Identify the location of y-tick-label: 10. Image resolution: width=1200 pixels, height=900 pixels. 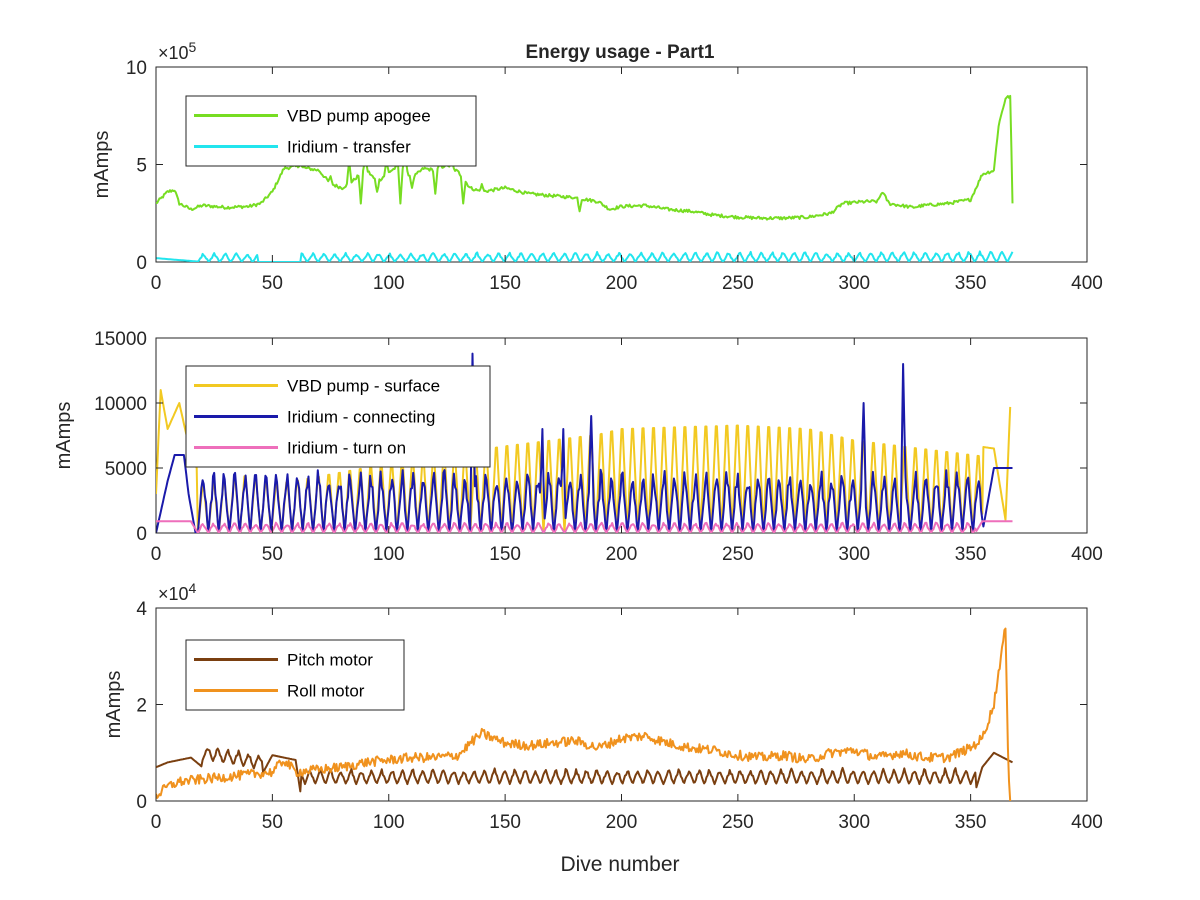
(136, 68).